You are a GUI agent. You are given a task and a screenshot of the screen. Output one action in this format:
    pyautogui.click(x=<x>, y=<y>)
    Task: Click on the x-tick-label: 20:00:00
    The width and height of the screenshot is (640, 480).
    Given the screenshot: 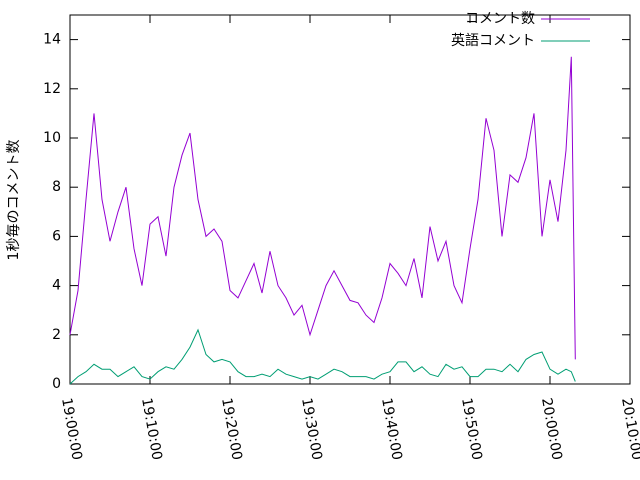 What is the action you would take?
    pyautogui.click(x=551, y=429)
    